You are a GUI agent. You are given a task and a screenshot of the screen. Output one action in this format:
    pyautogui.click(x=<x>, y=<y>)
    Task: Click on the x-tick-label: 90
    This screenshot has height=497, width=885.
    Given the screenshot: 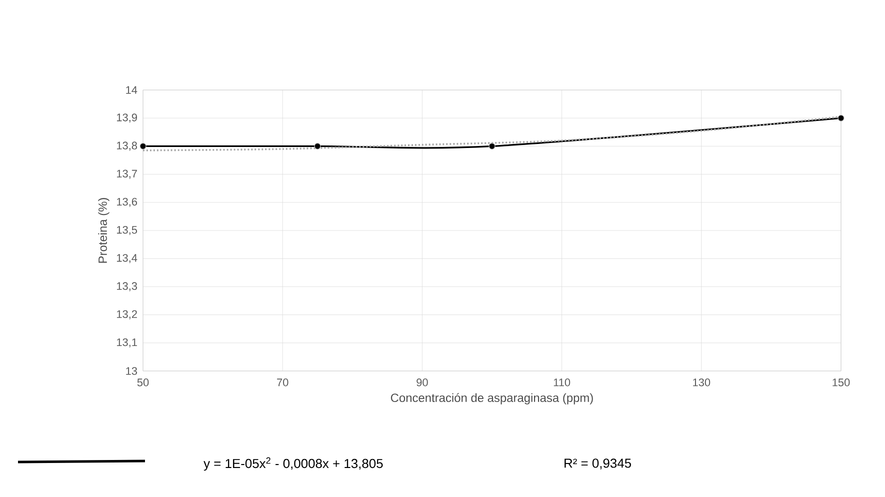 What is the action you would take?
    pyautogui.click(x=422, y=382)
    